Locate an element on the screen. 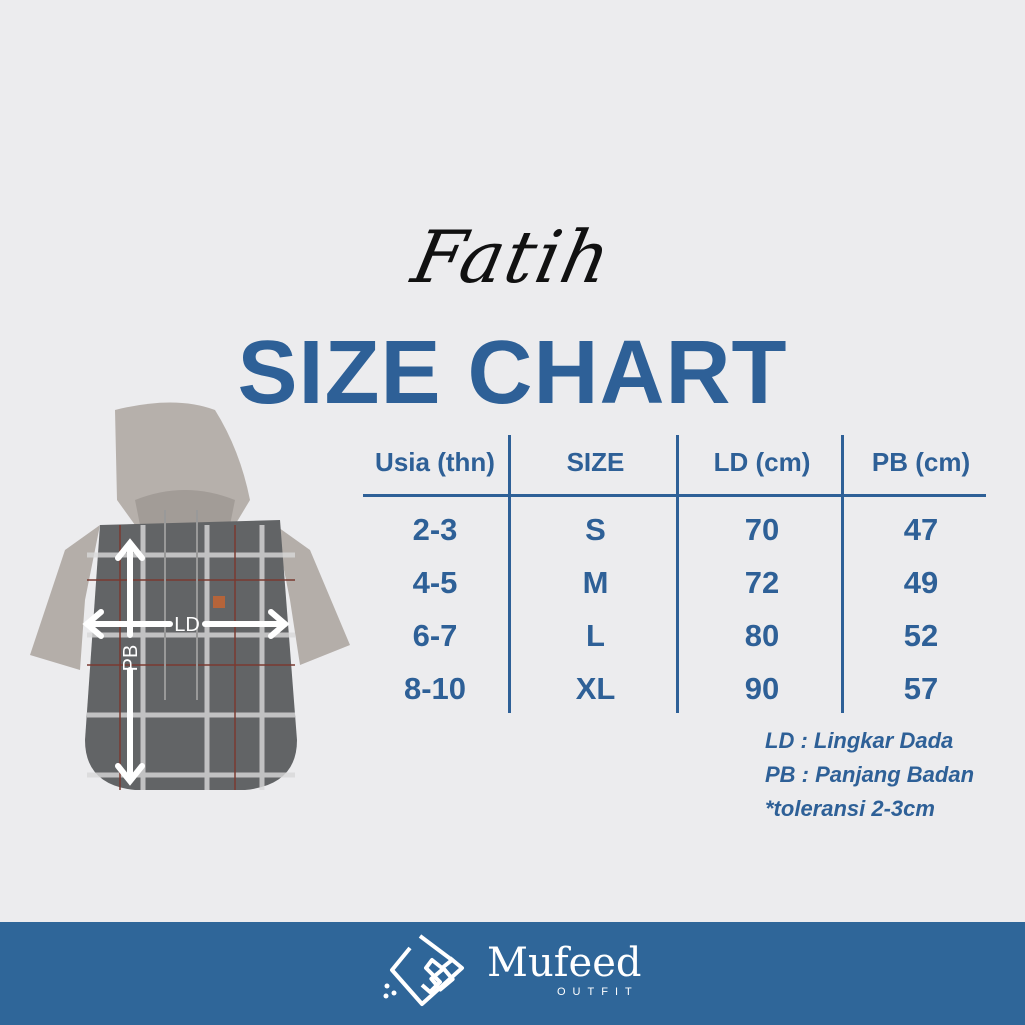 The image size is (1025, 1025). table-cell: 72 is located at coordinates (762, 582).